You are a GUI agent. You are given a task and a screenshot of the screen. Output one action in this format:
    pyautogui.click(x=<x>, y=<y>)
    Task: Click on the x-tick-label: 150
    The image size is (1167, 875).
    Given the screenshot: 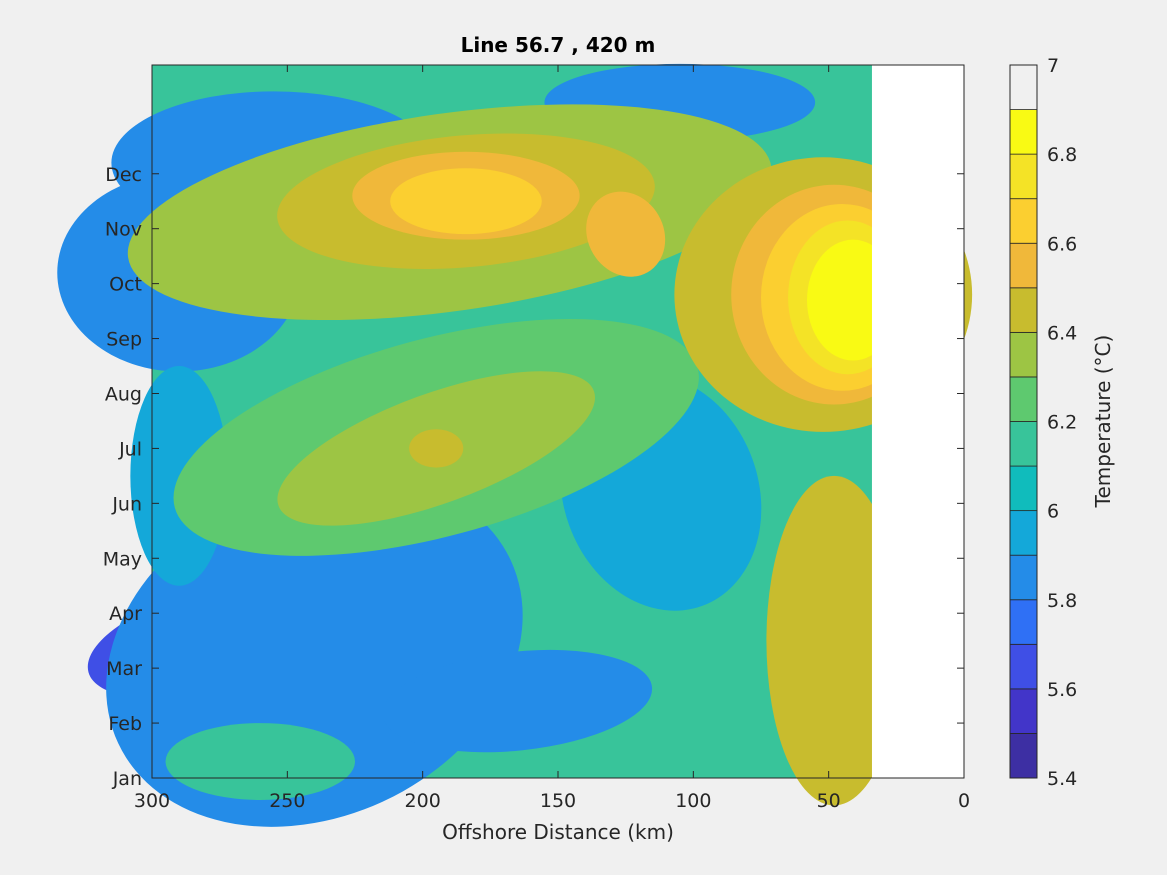 What is the action you would take?
    pyautogui.click(x=558, y=801)
    